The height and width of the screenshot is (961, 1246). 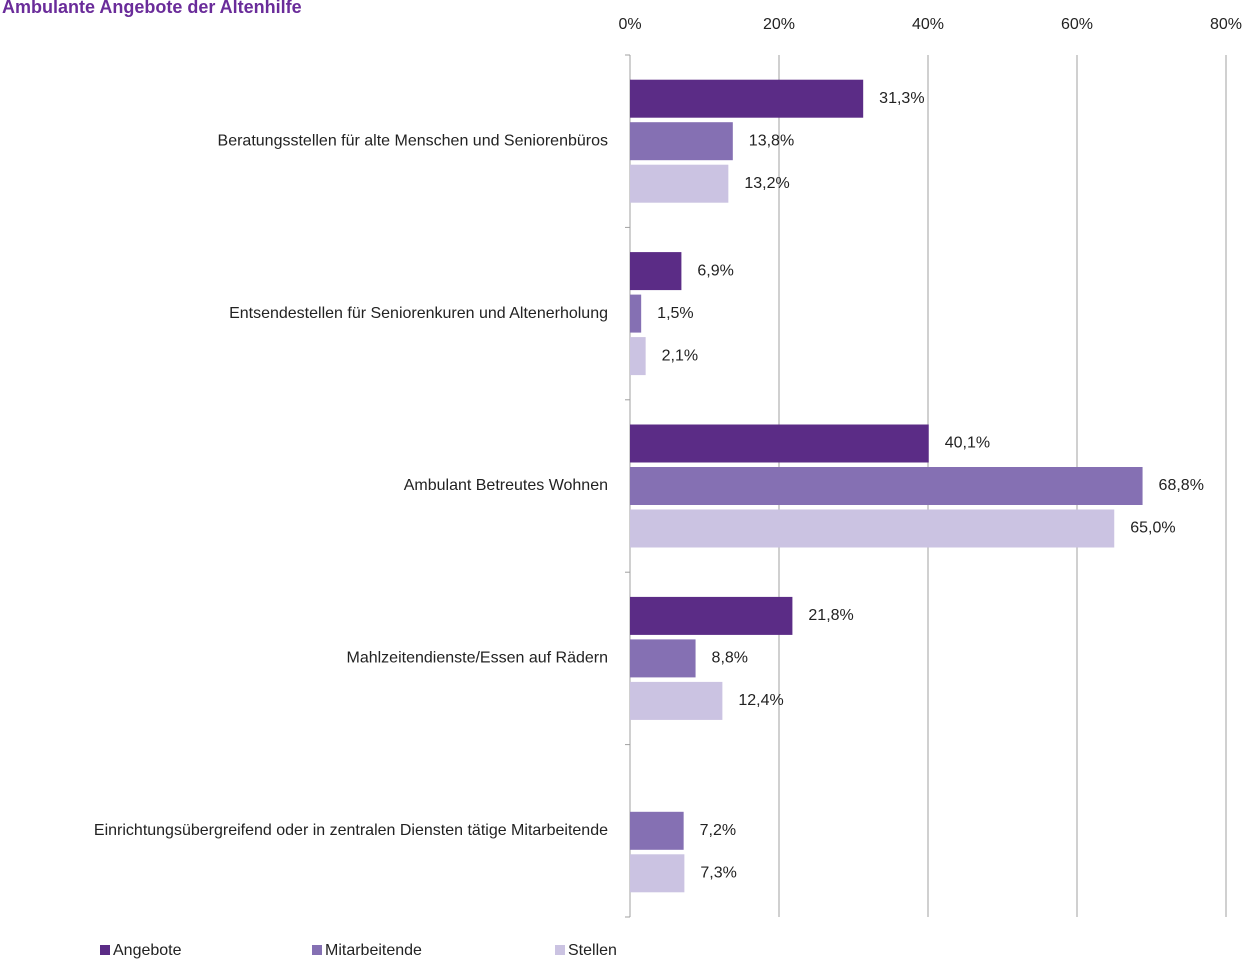 I want to click on y-tick-label: Ambulant Betreutes Wohnen, so click(x=506, y=485).